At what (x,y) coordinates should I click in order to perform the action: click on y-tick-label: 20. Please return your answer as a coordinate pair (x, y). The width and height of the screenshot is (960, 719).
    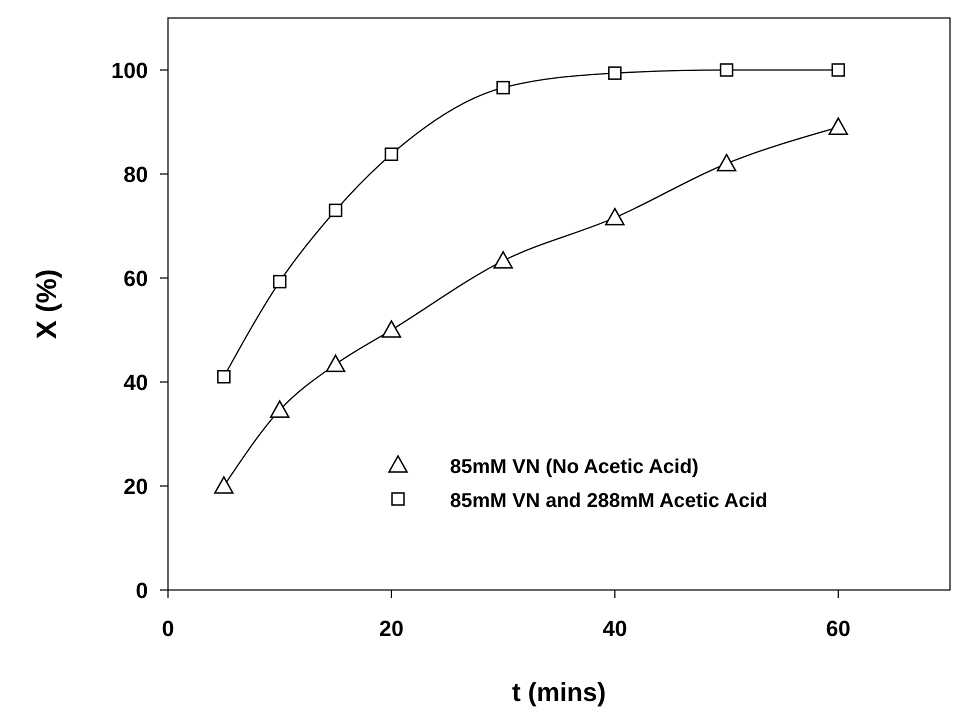
    Looking at the image, I should click on (136, 486).